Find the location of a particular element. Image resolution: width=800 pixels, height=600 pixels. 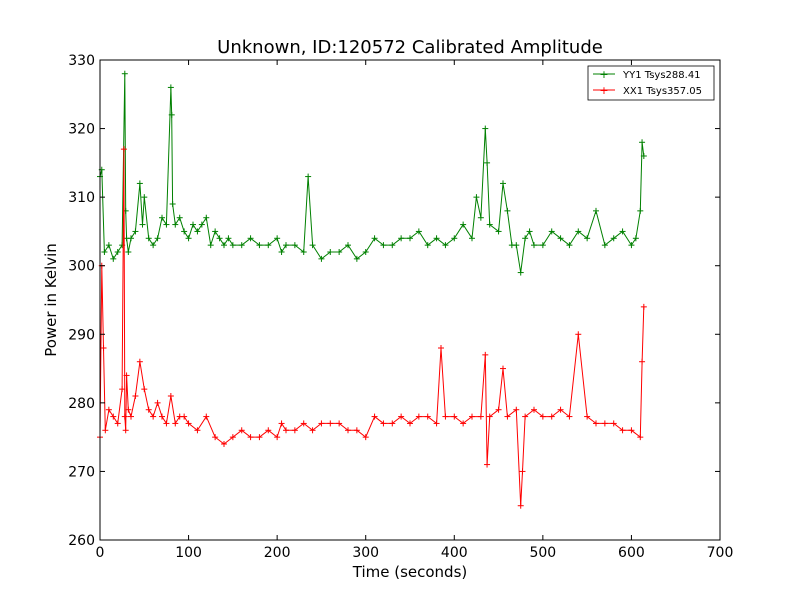

x-tick-label: 300 is located at coordinates (365, 553).